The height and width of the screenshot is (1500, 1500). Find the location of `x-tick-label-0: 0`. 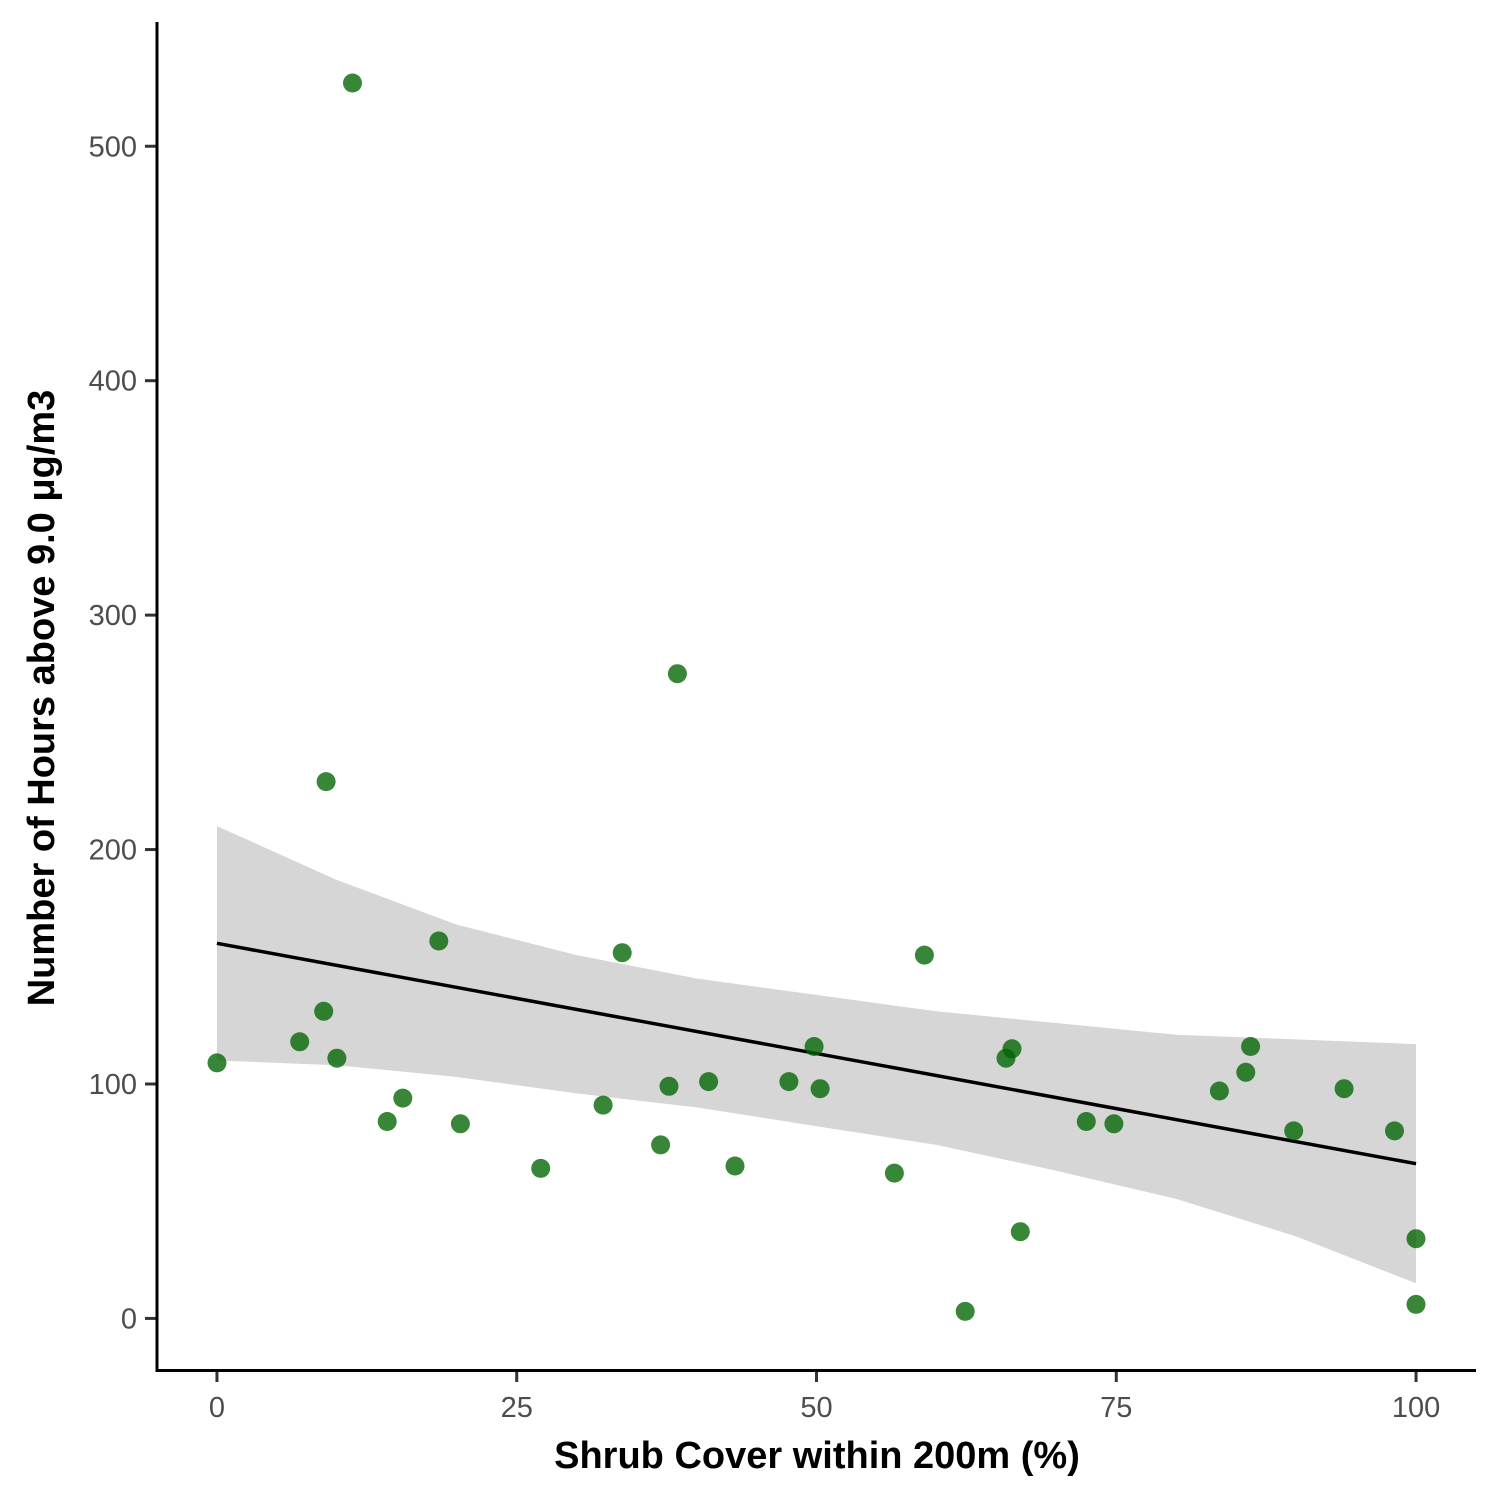

x-tick-label-0: 0 is located at coordinates (217, 1408).